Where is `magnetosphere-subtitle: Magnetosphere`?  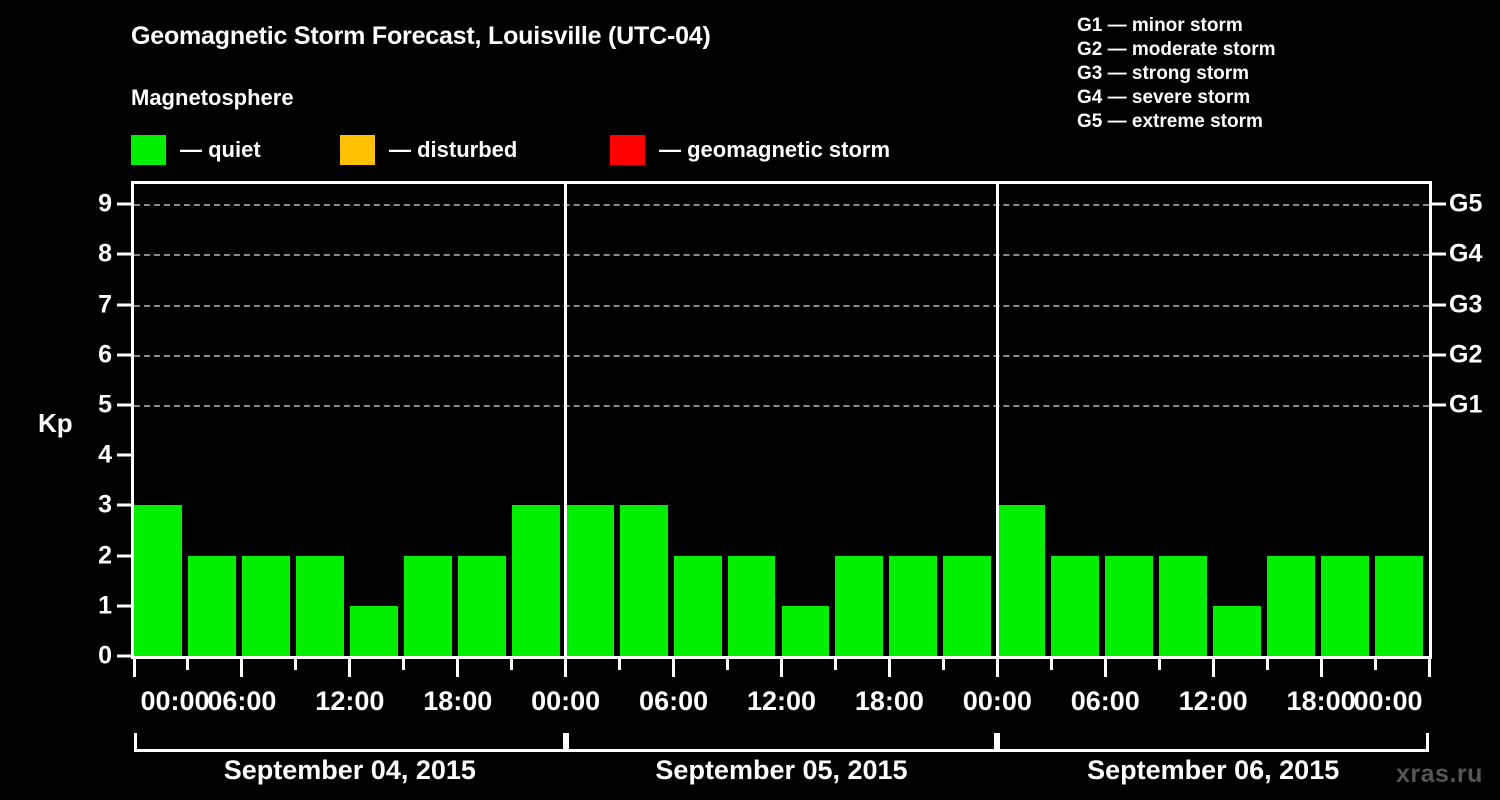 magnetosphere-subtitle: Magnetosphere is located at coordinates (212, 97).